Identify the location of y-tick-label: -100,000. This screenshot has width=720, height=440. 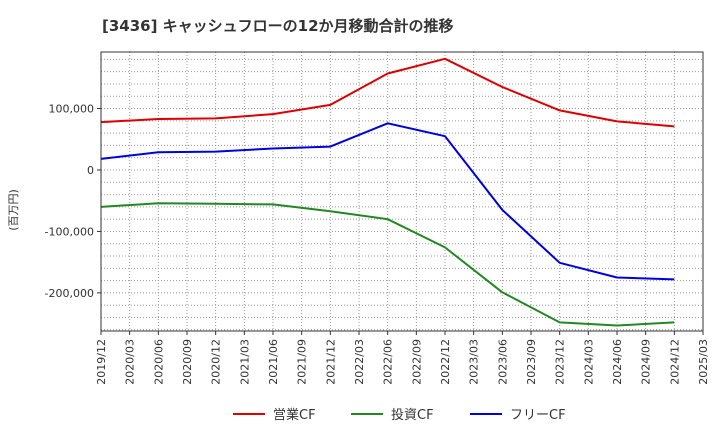
(69, 231).